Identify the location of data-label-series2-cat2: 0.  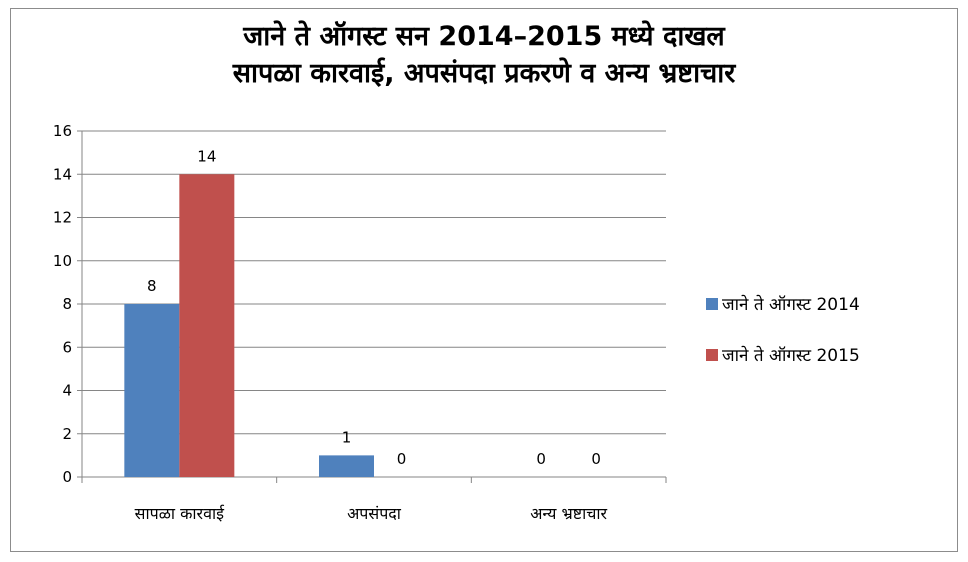
(402, 459).